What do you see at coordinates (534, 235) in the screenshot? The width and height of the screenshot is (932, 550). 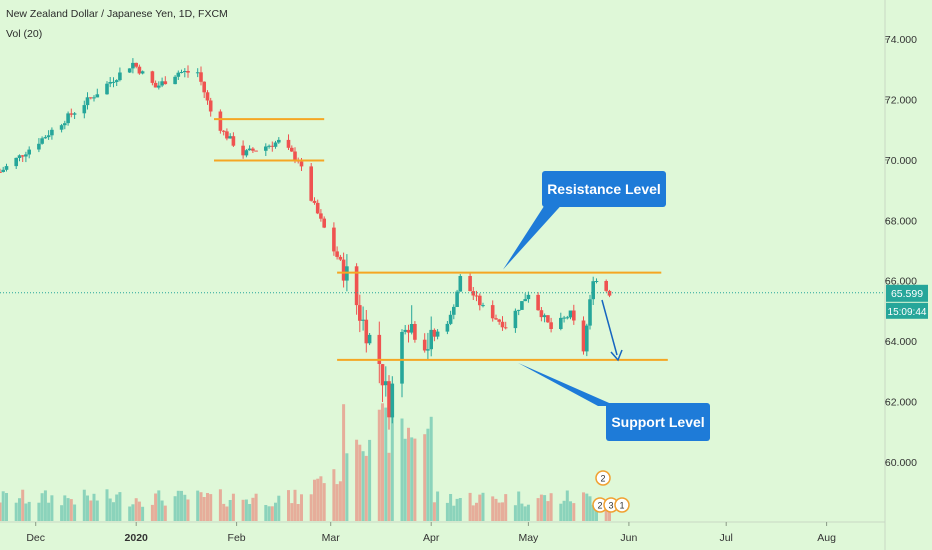 I see `resistance-callout-pointer` at bounding box center [534, 235].